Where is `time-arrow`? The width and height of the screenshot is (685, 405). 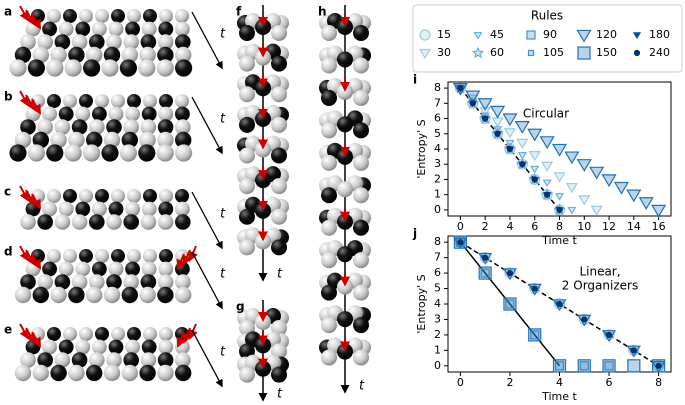 time-arrow is located at coordinates (207, 280).